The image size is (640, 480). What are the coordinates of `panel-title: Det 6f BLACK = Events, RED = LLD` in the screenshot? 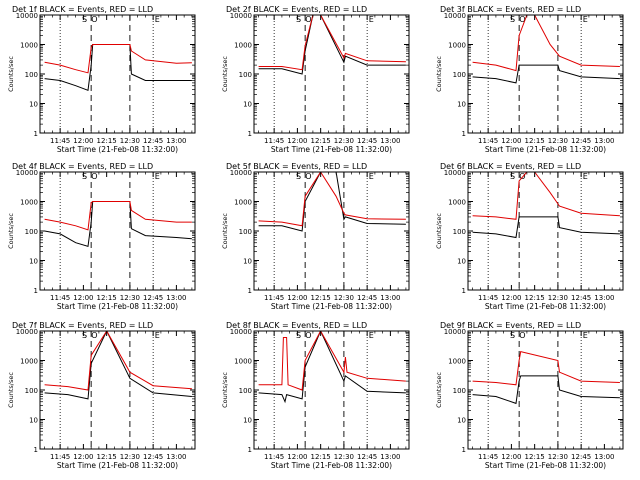 It's located at (510, 166).